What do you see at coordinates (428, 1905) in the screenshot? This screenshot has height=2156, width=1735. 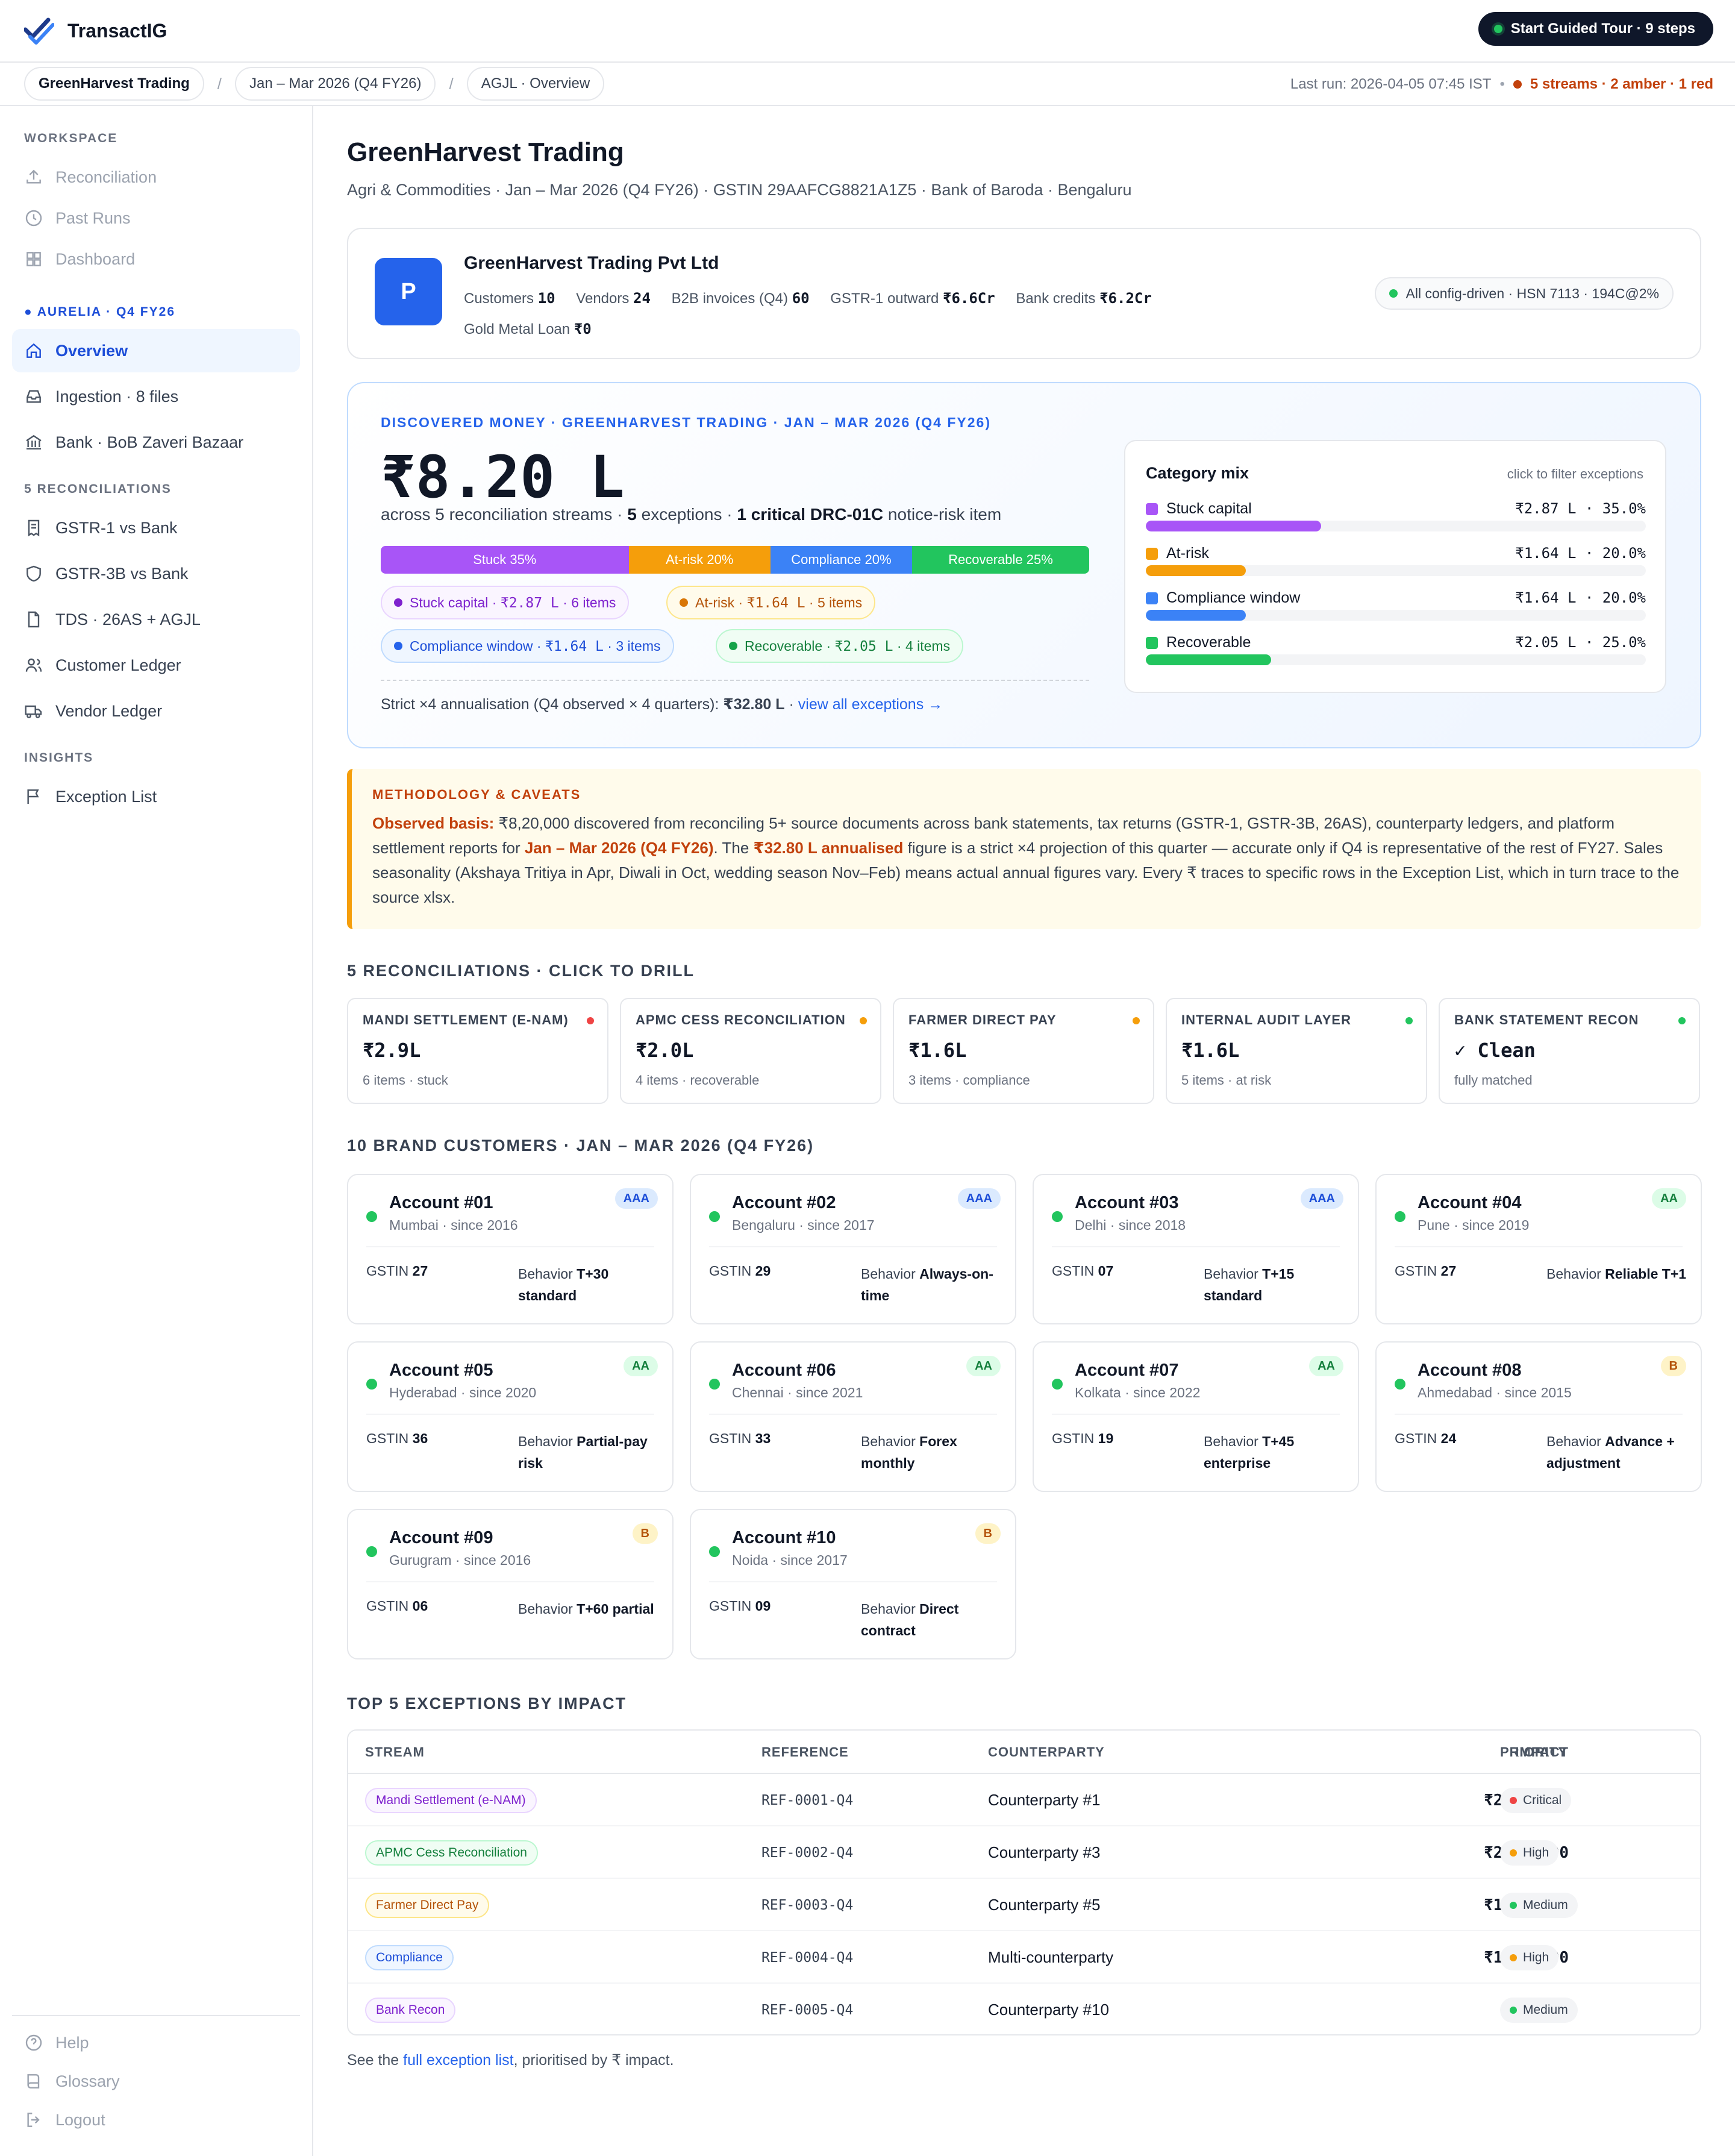 I see `stream-pill: Farmer Direct Pay` at bounding box center [428, 1905].